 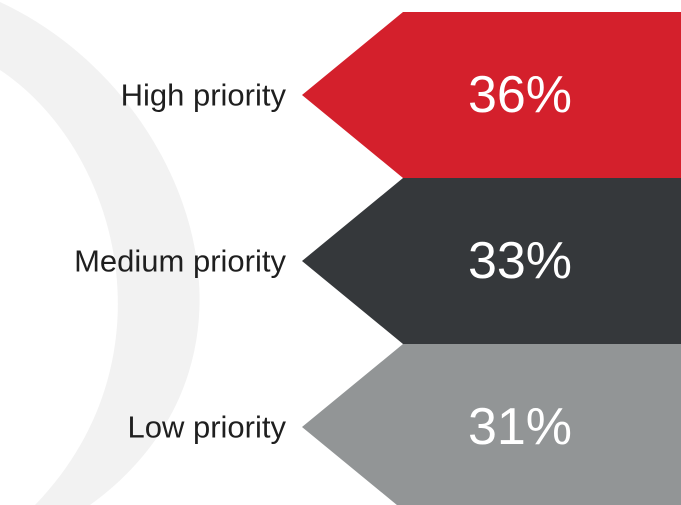 I want to click on bar-value-label: 36%, so click(x=520, y=95).